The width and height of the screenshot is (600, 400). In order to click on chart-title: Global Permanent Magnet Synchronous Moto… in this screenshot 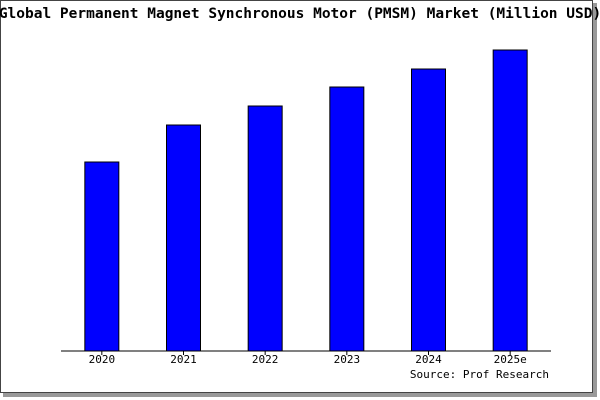, I will do `click(300, 14)`.